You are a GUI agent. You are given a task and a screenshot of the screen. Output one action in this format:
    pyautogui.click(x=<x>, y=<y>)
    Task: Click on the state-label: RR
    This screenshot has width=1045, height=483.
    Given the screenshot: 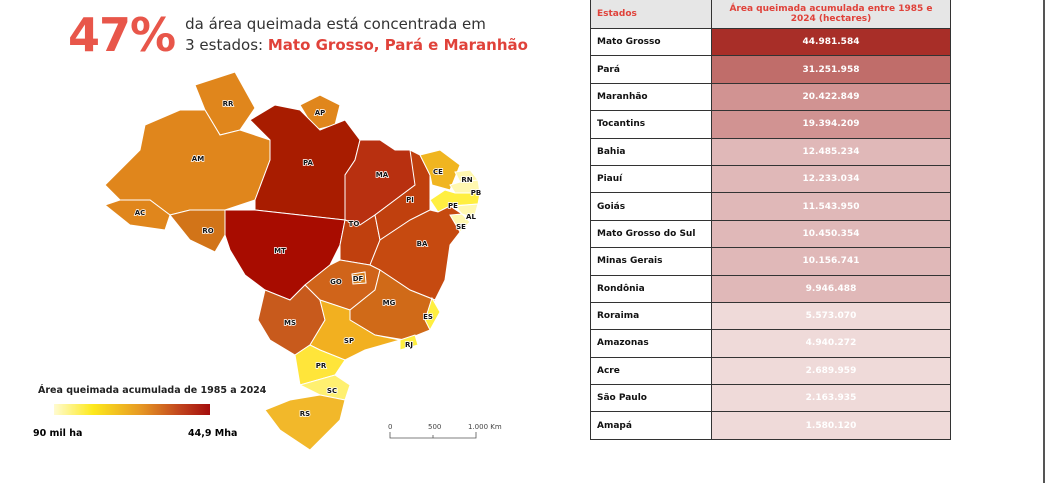 What is the action you would take?
    pyautogui.click(x=228, y=104)
    